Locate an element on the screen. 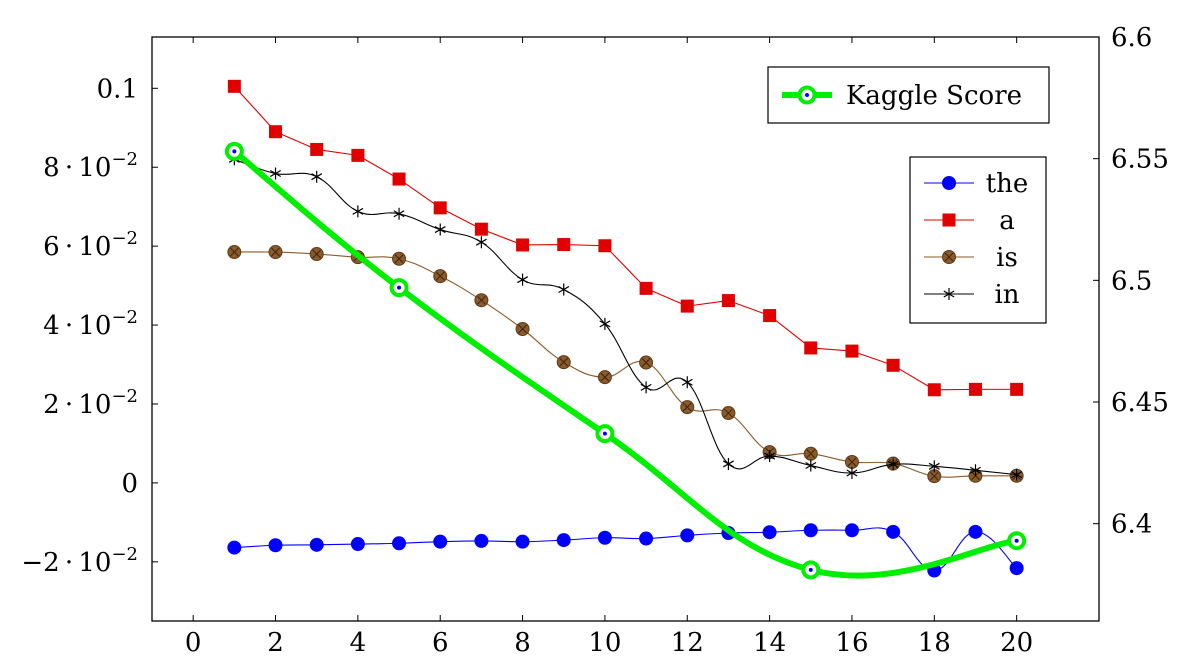 The height and width of the screenshot is (666, 1202). legend-label: in is located at coordinates (1006, 295).